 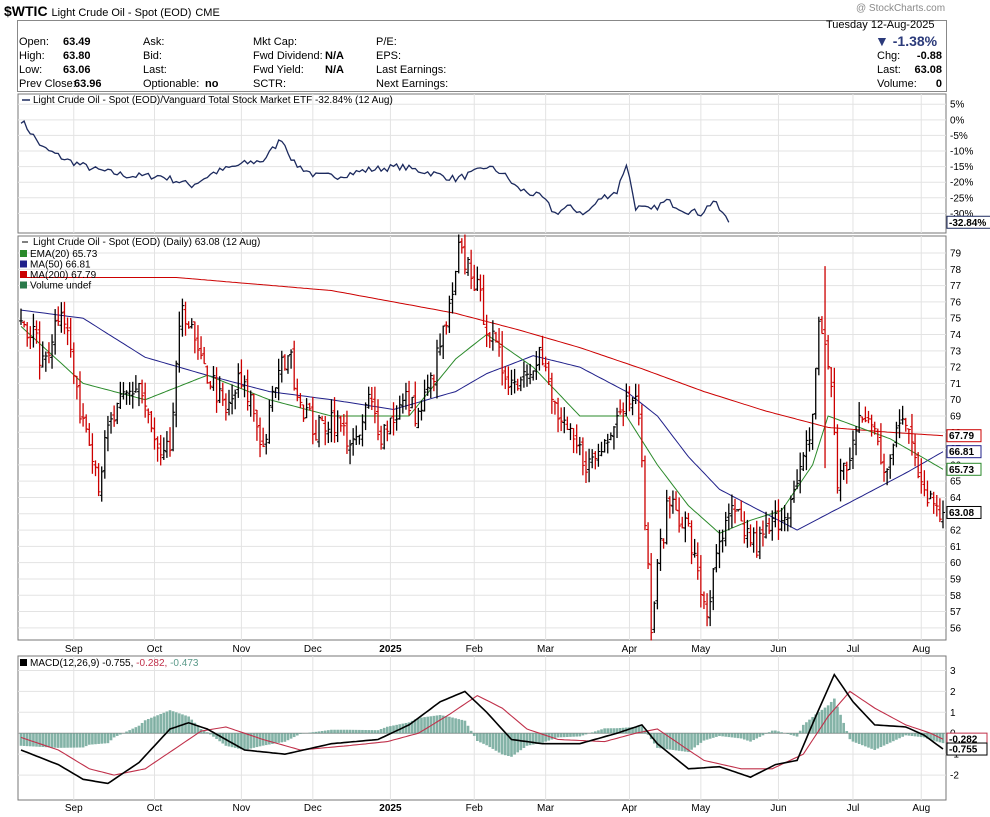 I want to click on macd-legend-swatch, so click(x=23, y=662).